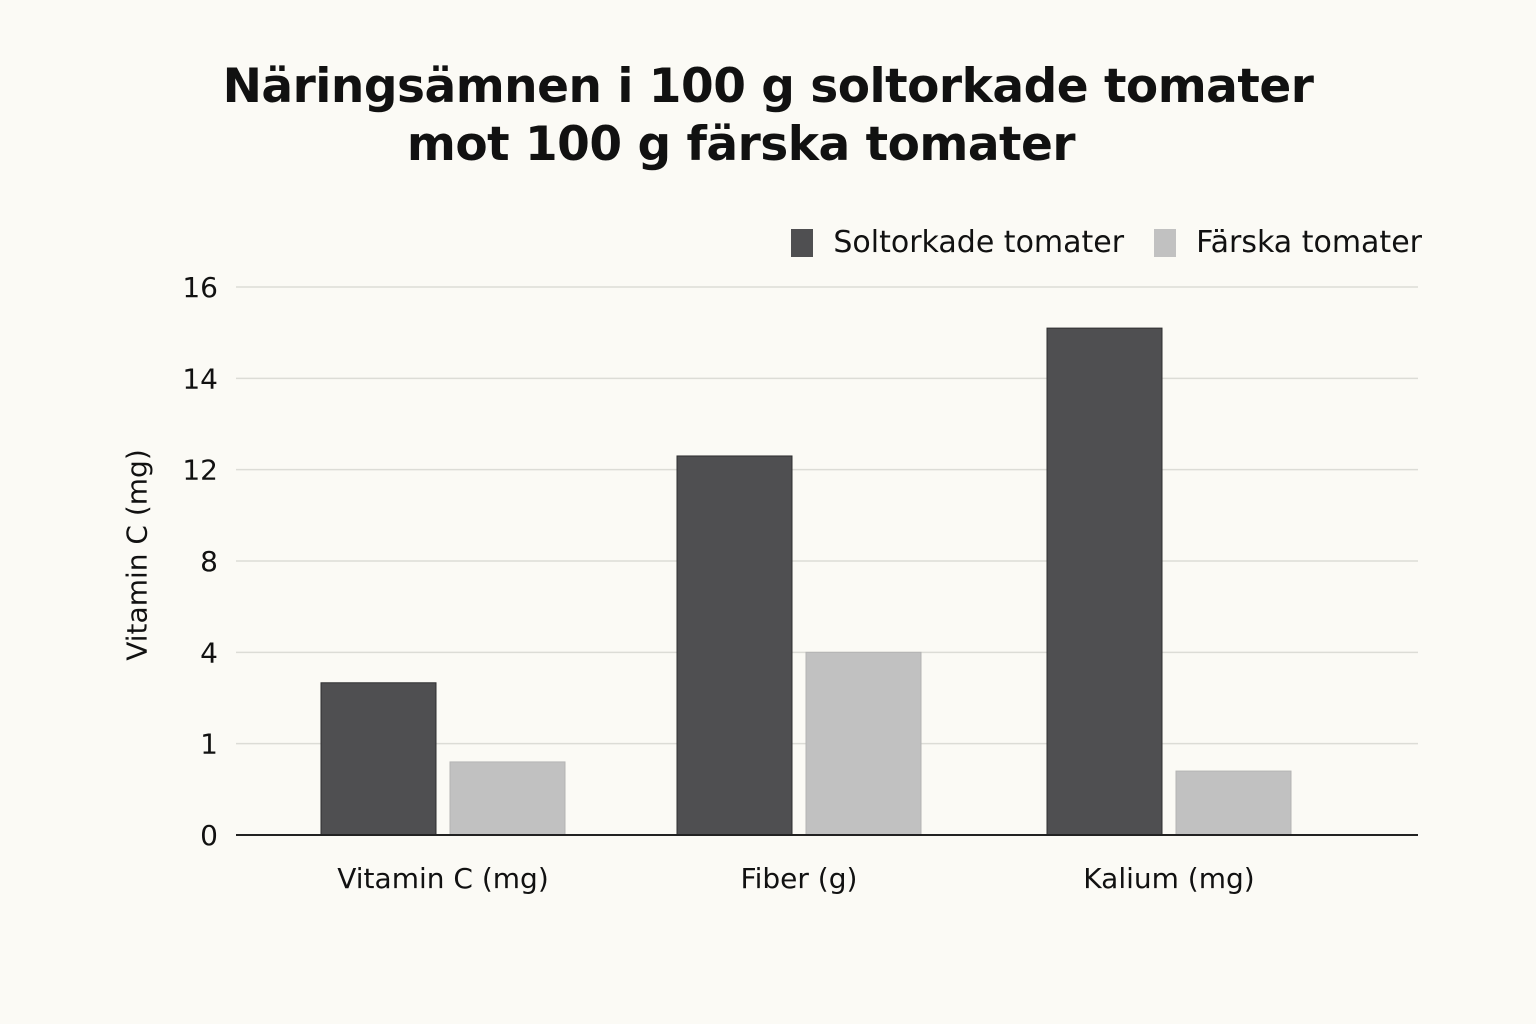 Image resolution: width=1536 pixels, height=1024 pixels. Describe the element at coordinates (1168, 878) in the screenshot. I see `x-tick-label: Kalium (mg)` at that location.